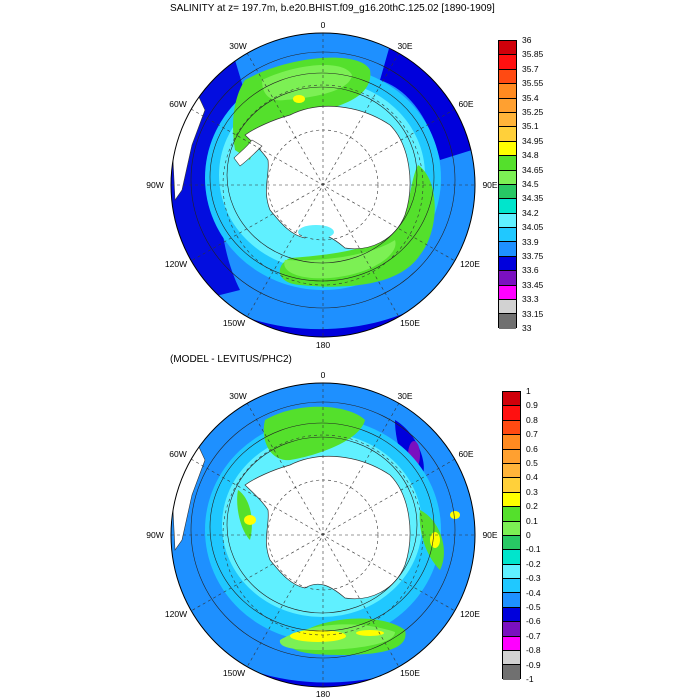 This screenshot has width=700, height=700. Describe the element at coordinates (530, 679) in the screenshot. I see `colorbar-label: -1` at that location.